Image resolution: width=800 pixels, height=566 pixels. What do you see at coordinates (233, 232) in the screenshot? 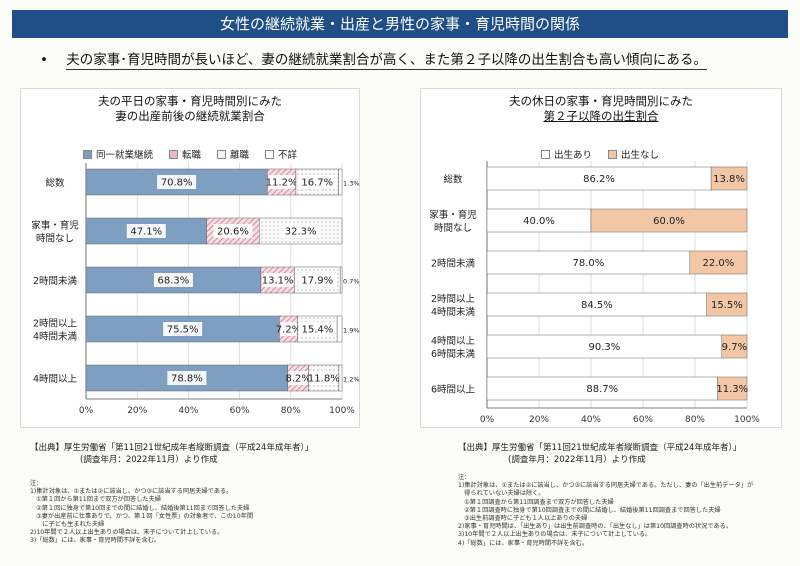
I see `L-data-label: 20.6%` at bounding box center [233, 232].